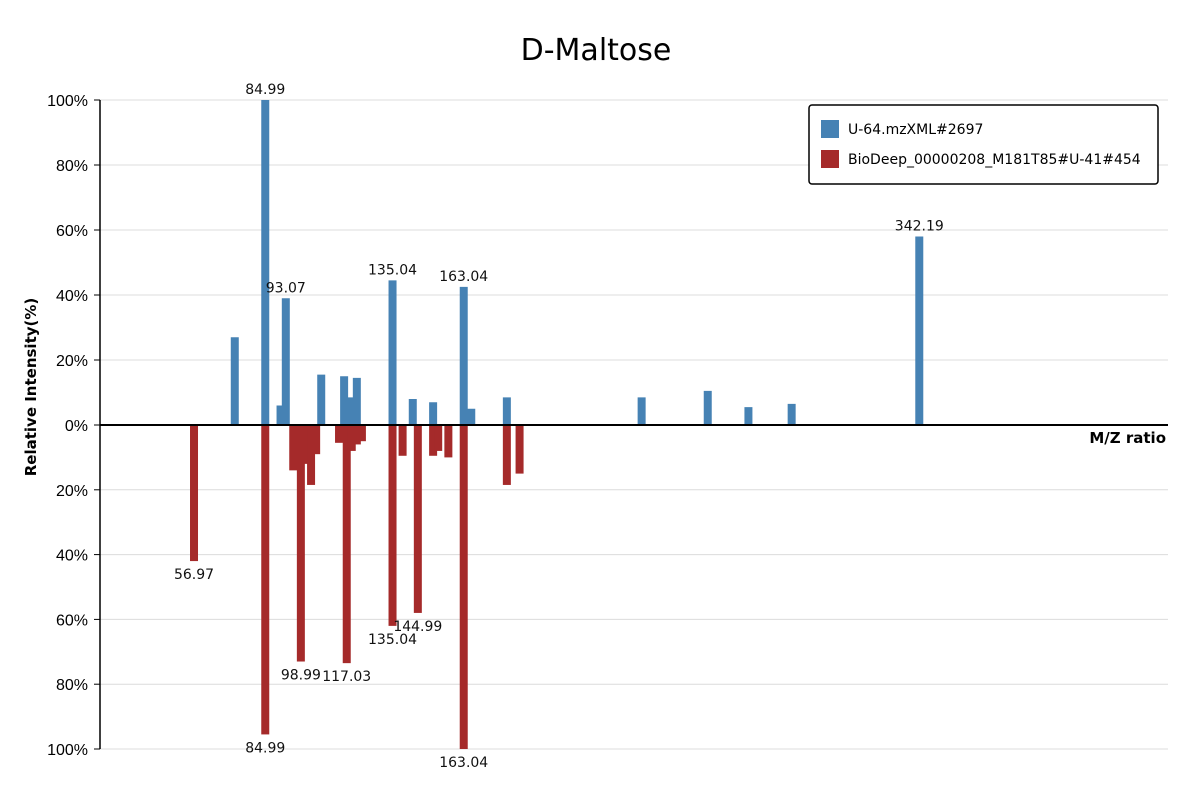 This screenshot has width=1200, height=800. Describe the element at coordinates (994, 160) in the screenshot. I see `legend-label-reference: BioDeep_00000208_M181T85#U-41#454` at that location.